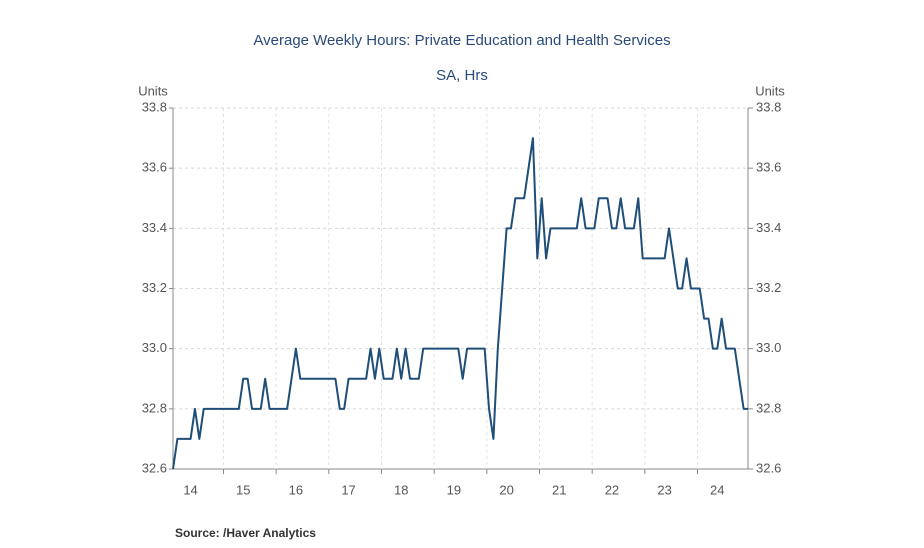 Image resolution: width=924 pixels, height=548 pixels. Describe the element at coordinates (462, 75) in the screenshot. I see `chart-subtitle: SA, Hrs` at that location.